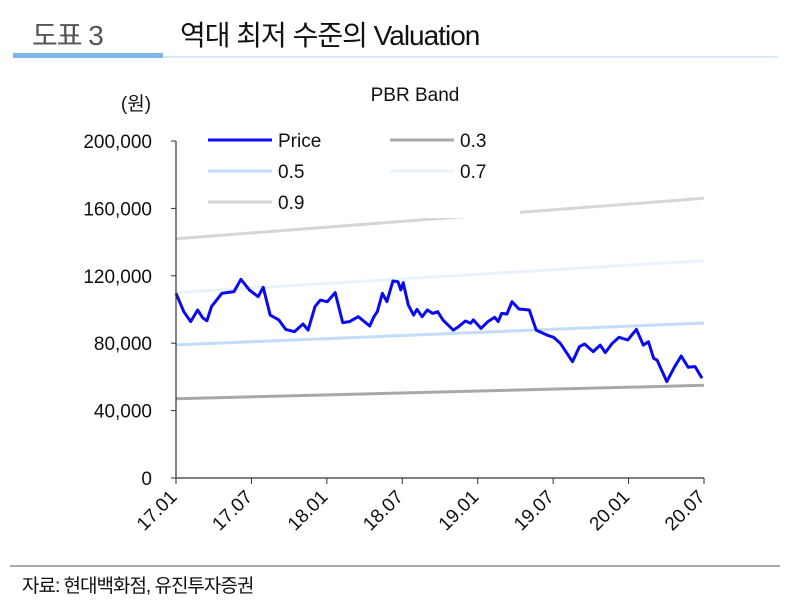  What do you see at coordinates (232, 511) in the screenshot?
I see `x-tick-label: 17.07` at bounding box center [232, 511].